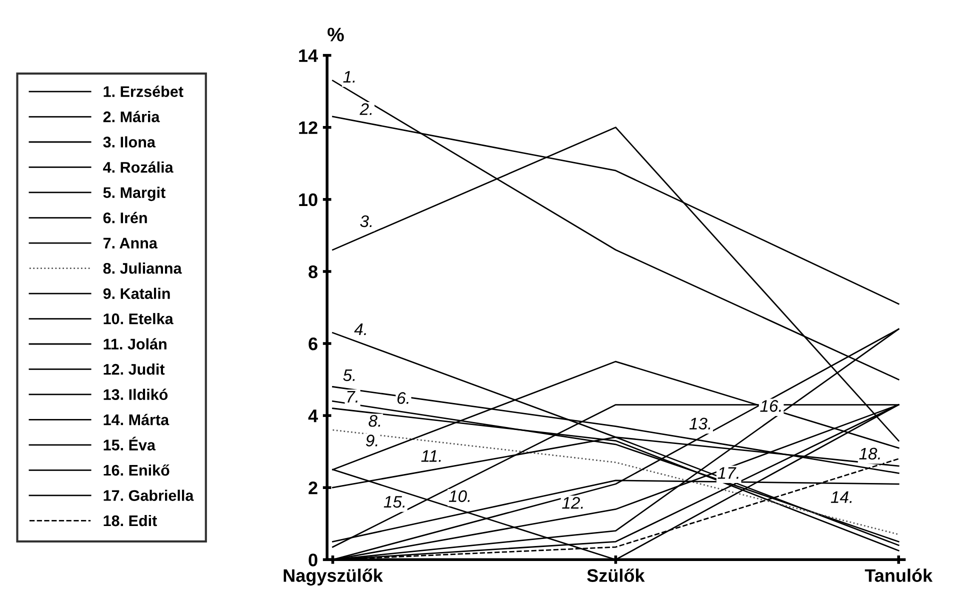 The height and width of the screenshot is (615, 962). What do you see at coordinates (352, 396) in the screenshot?
I see `annotation: 7.` at bounding box center [352, 396].